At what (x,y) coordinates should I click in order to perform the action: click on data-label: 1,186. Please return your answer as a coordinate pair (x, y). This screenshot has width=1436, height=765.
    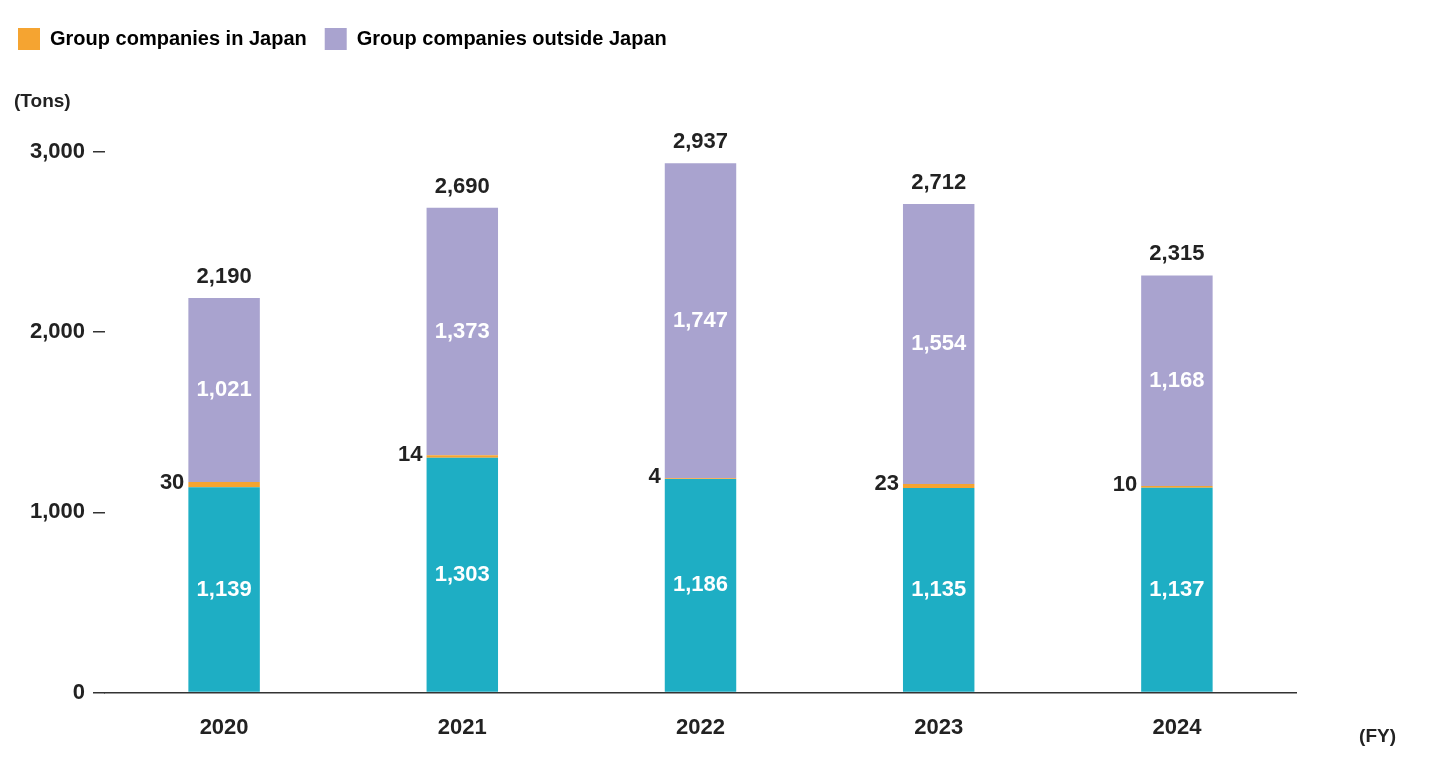
    Looking at the image, I should click on (700, 584).